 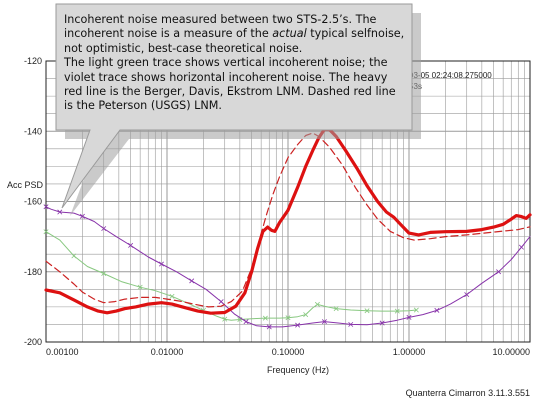 What do you see at coordinates (289, 34) in the screenshot?
I see `callout-emphasis: actual` at bounding box center [289, 34].